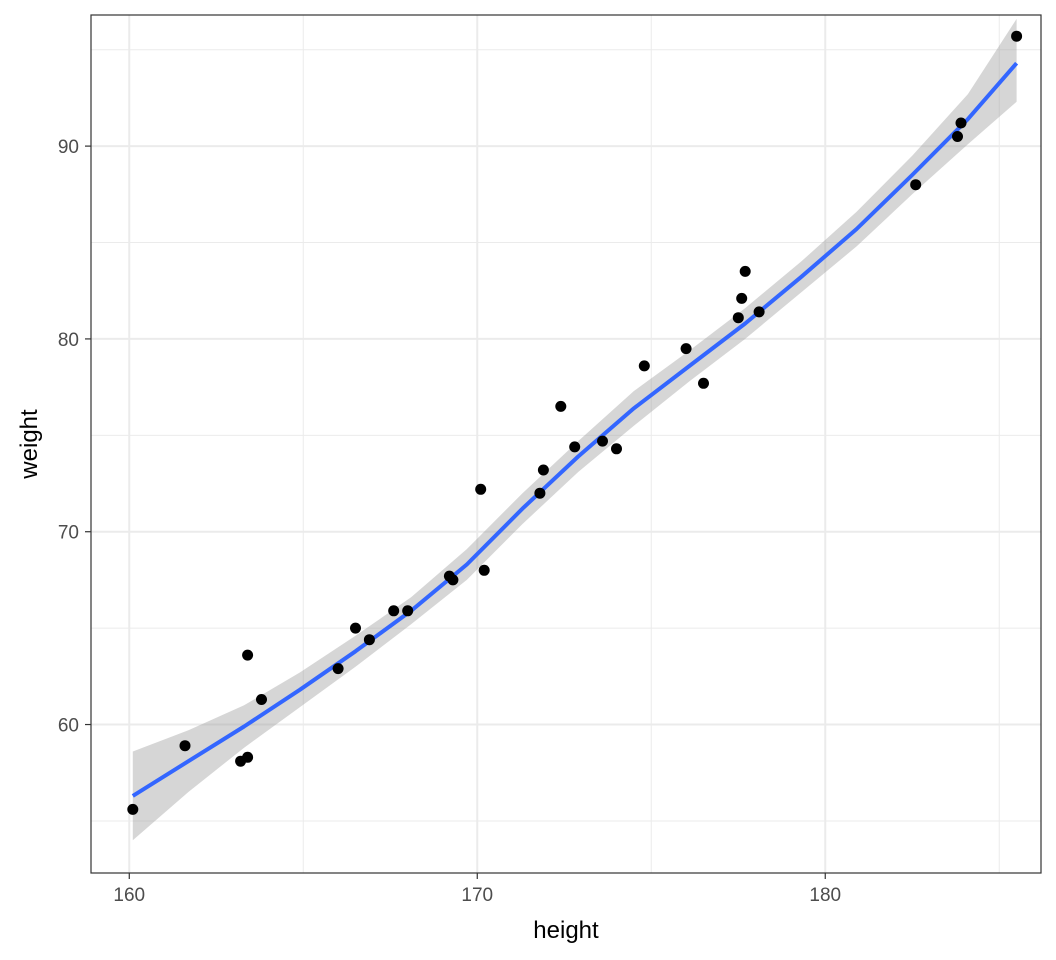 The height and width of the screenshot is (960, 1056). What do you see at coordinates (68, 340) in the screenshot?
I see `y-tick-label: 80` at bounding box center [68, 340].